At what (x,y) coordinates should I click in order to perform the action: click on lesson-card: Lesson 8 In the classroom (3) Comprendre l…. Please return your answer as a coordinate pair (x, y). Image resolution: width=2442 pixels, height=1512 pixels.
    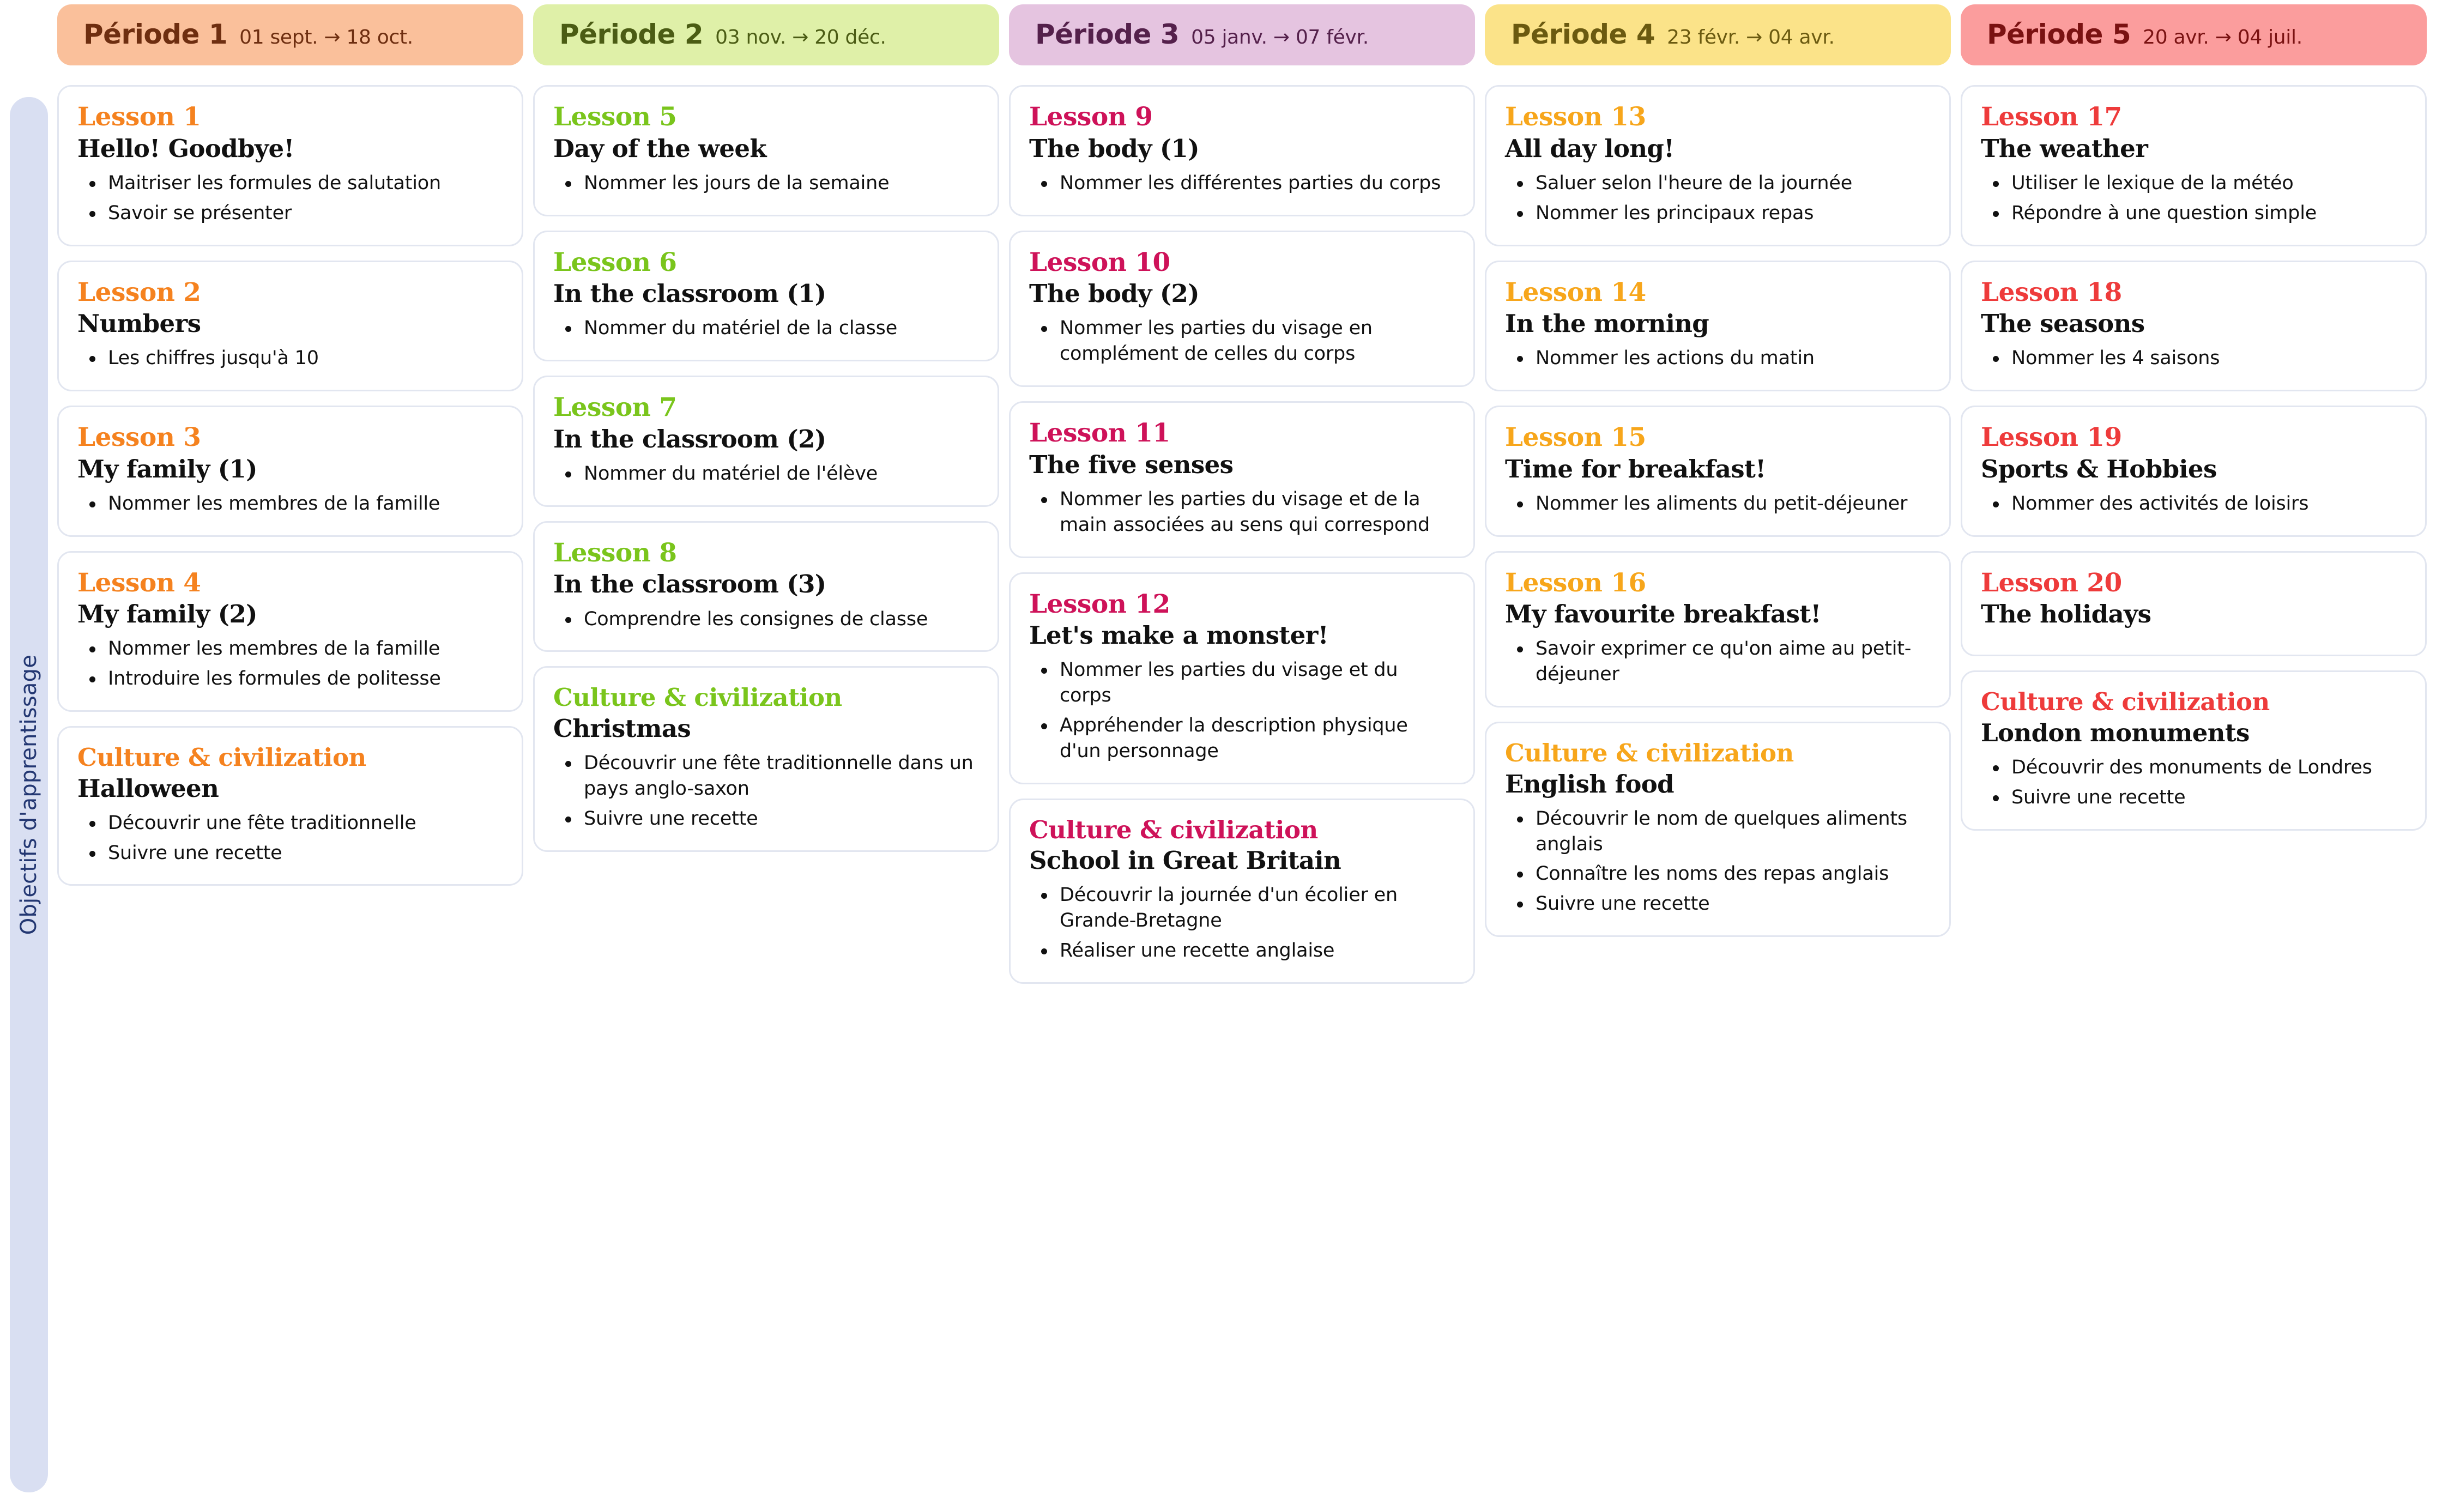
    Looking at the image, I should click on (766, 586).